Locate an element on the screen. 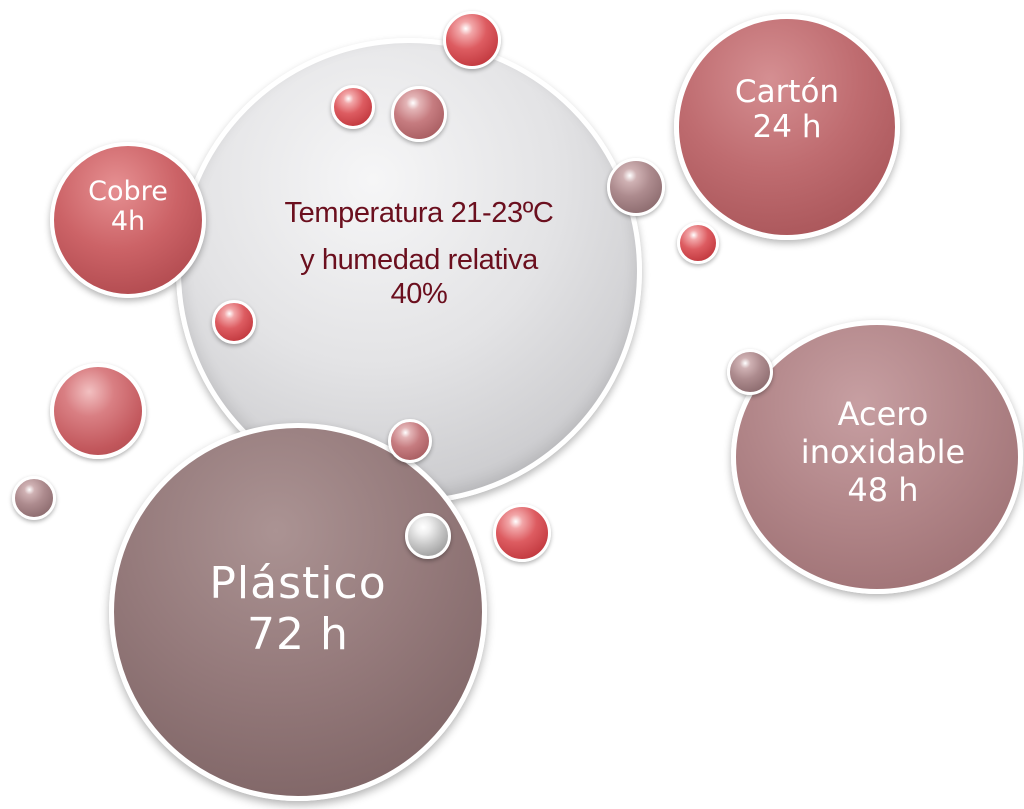  humidity-text: y humedad relativa is located at coordinates (419, 259).